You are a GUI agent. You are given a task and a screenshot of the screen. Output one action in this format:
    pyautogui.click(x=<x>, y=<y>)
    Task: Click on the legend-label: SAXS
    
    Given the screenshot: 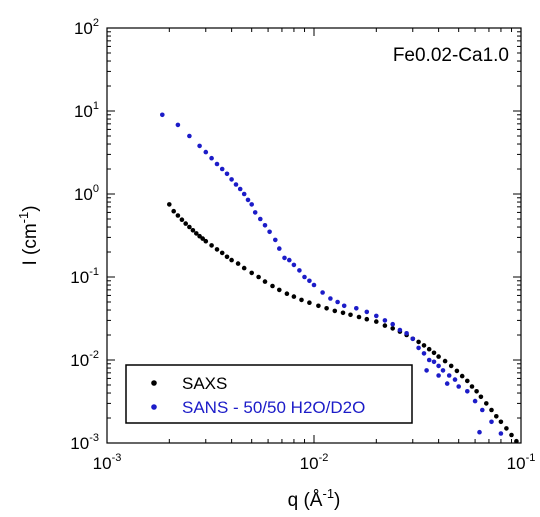 What is the action you would take?
    pyautogui.click(x=204, y=383)
    